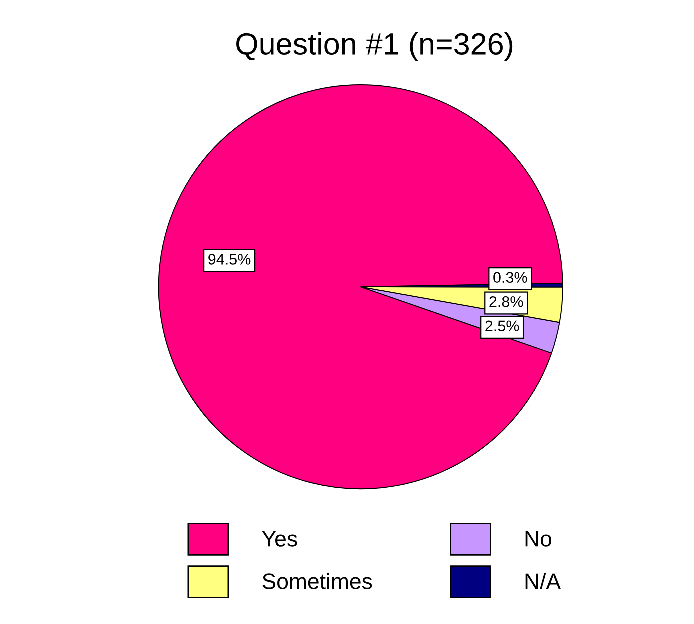 This screenshot has height=624, width=694. Describe the element at coordinates (280, 539) in the screenshot. I see `legend-label: Yes` at that location.